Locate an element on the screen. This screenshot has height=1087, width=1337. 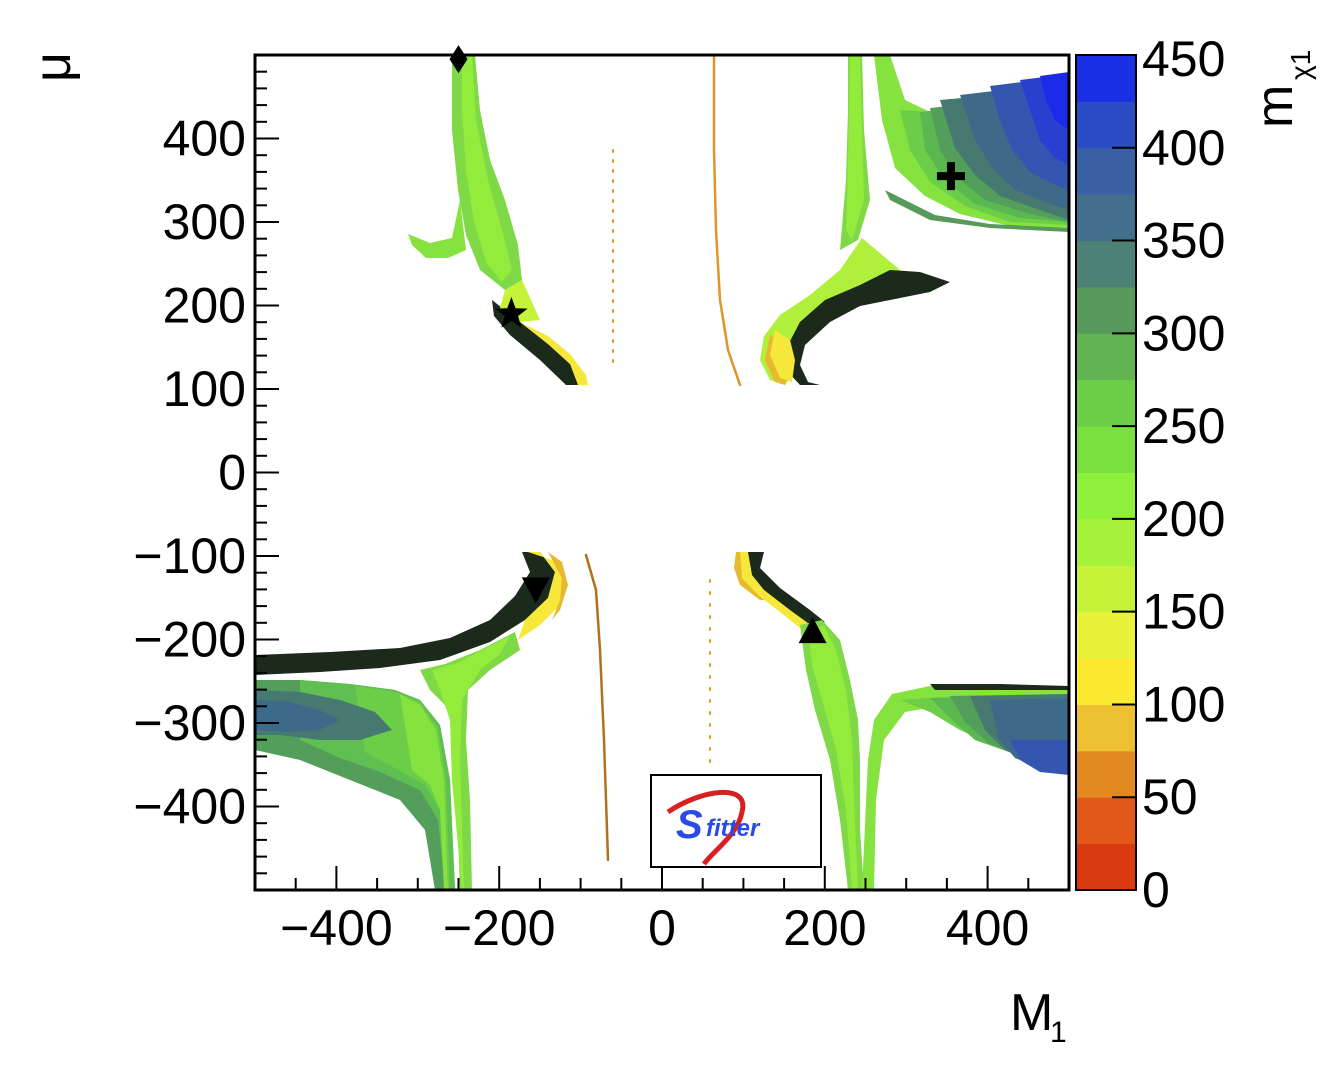
colorbar-frame is located at coordinates (1106, 472).